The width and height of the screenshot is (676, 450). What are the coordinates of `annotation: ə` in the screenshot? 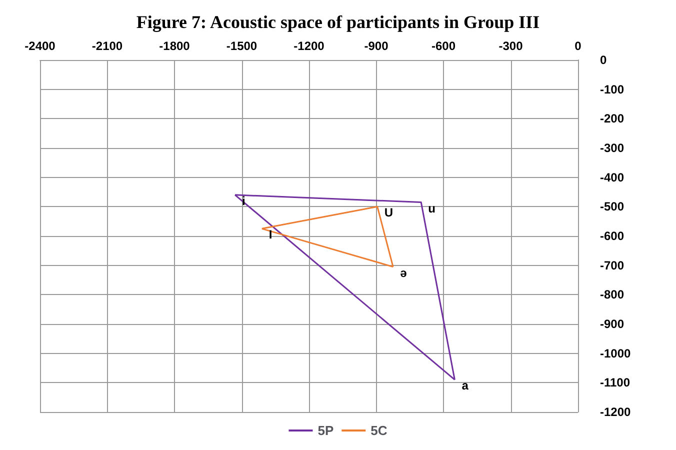 It's located at (404, 273).